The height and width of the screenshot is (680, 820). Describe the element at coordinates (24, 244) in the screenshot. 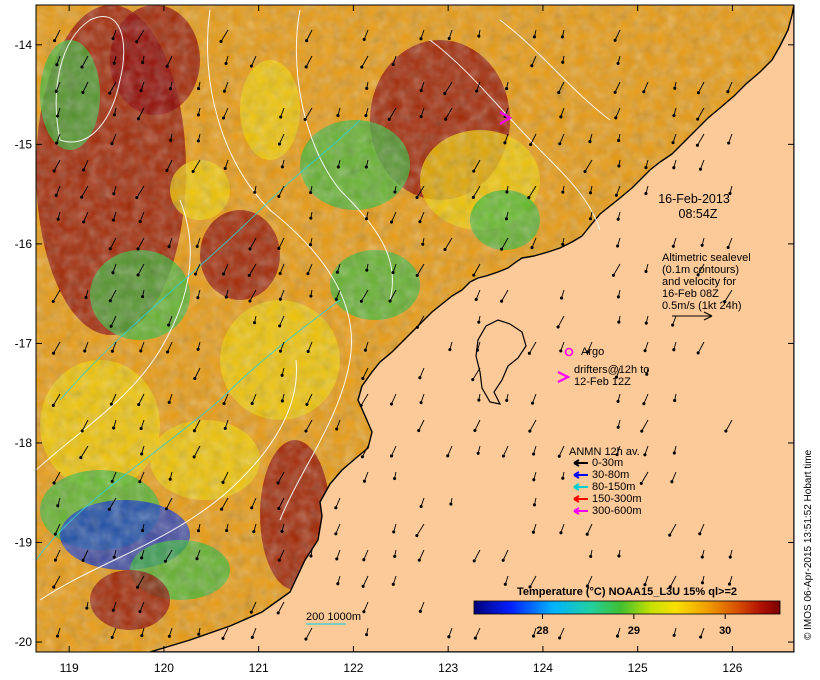

I see `y-tick-label: -16` at that location.